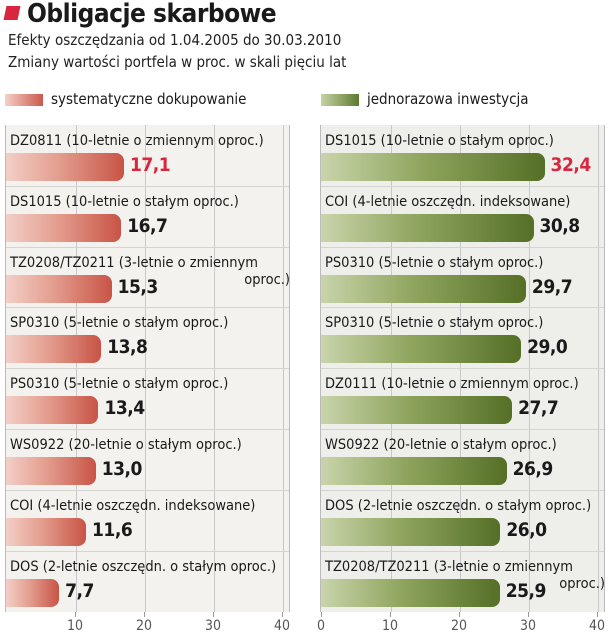 This screenshot has height=640, width=613. What do you see at coordinates (390, 626) in the screenshot?
I see `tick-label-right: 10` at bounding box center [390, 626].